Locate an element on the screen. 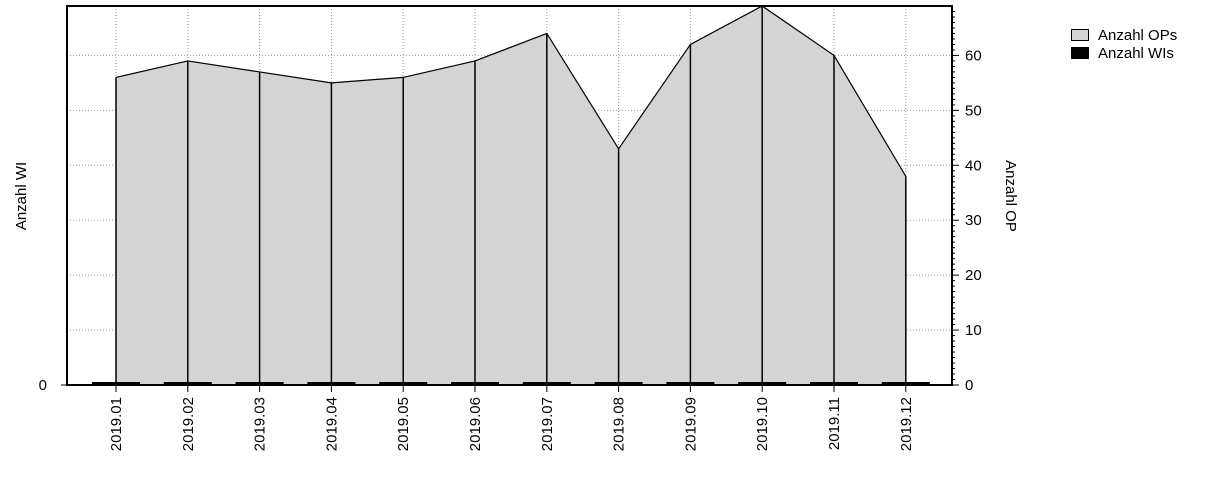 Image resolution: width=1226 pixels, height=479 pixels. y-axis-right: 0 10 20 30 40 50 60 is located at coordinates (967, 202).